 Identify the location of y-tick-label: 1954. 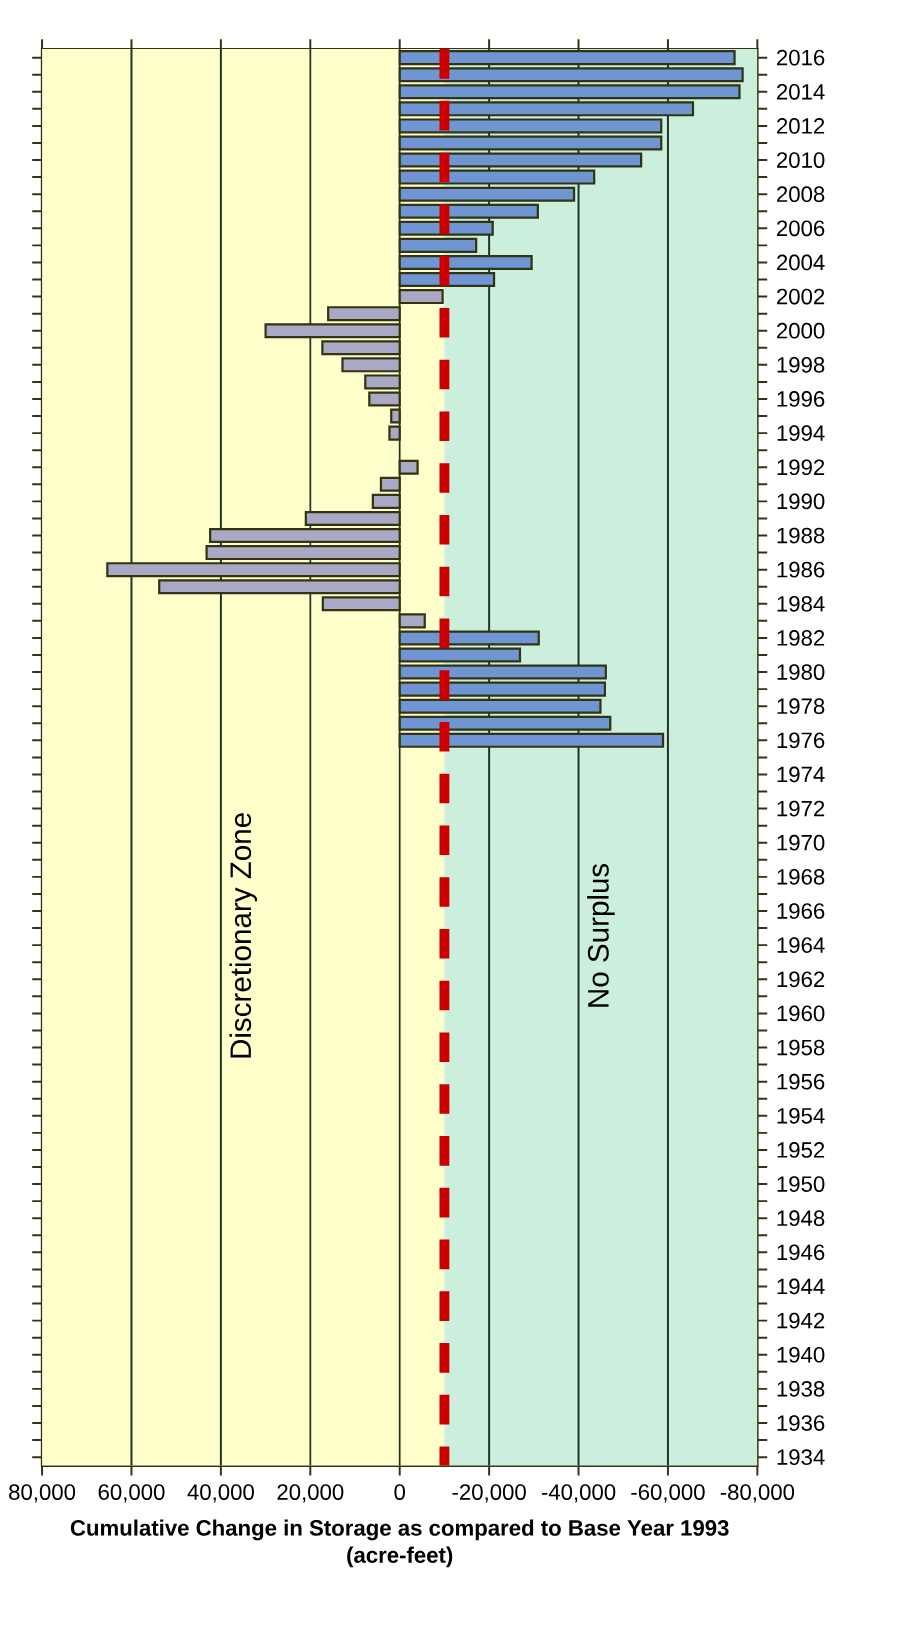
(801, 1115).